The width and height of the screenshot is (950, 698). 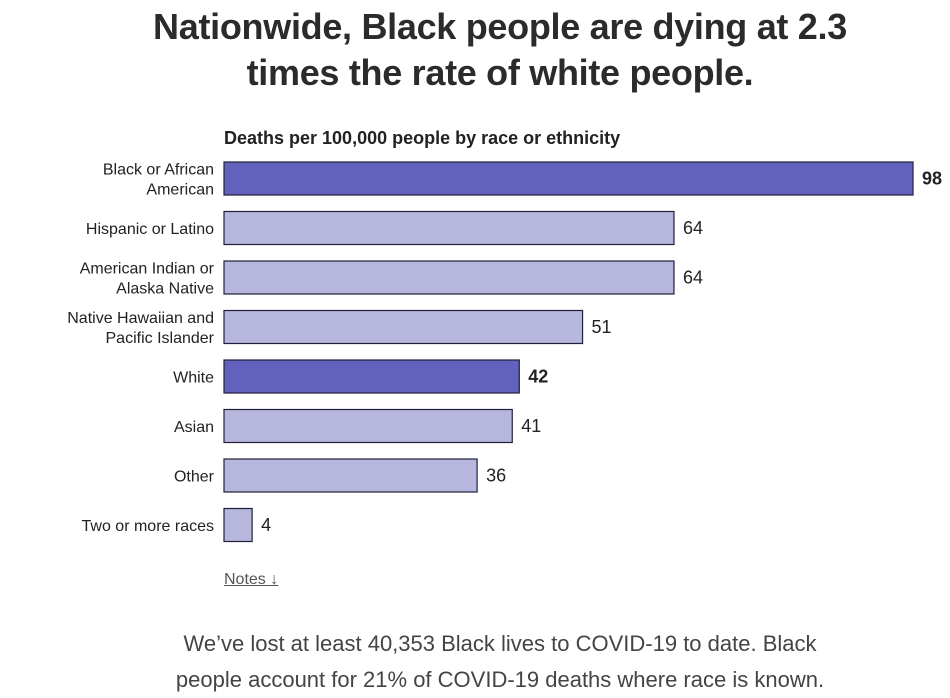 I want to click on value-label-0: 98, so click(x=932, y=179).